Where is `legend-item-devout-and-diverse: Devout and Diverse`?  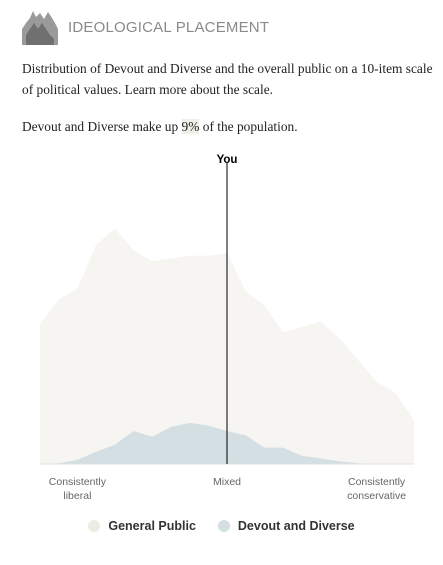 legend-item-devout-and-diverse: Devout and Diverse is located at coordinates (286, 526).